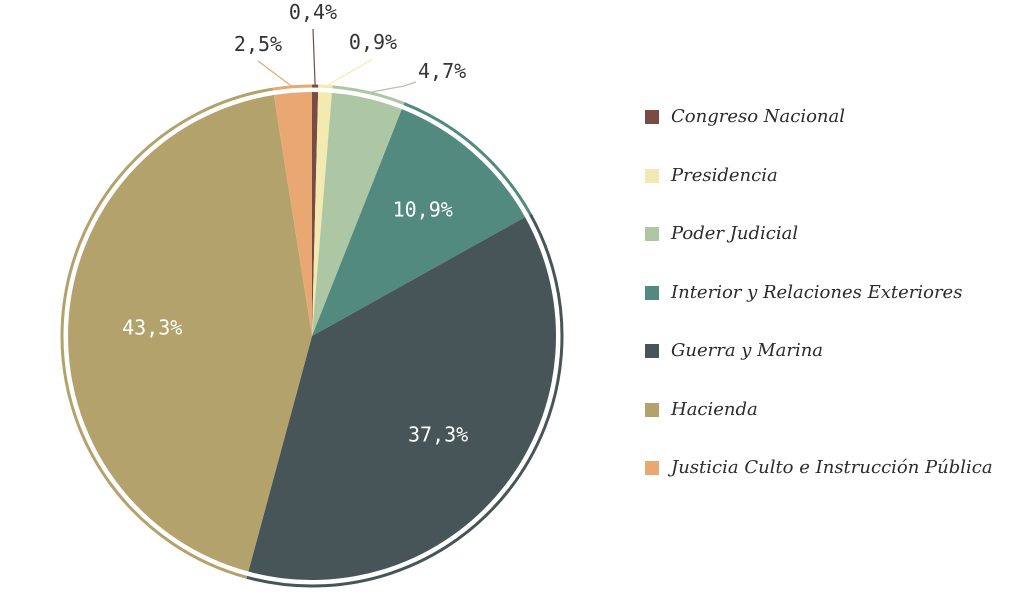  I want to click on legend-label: Hacienda, so click(714, 409).